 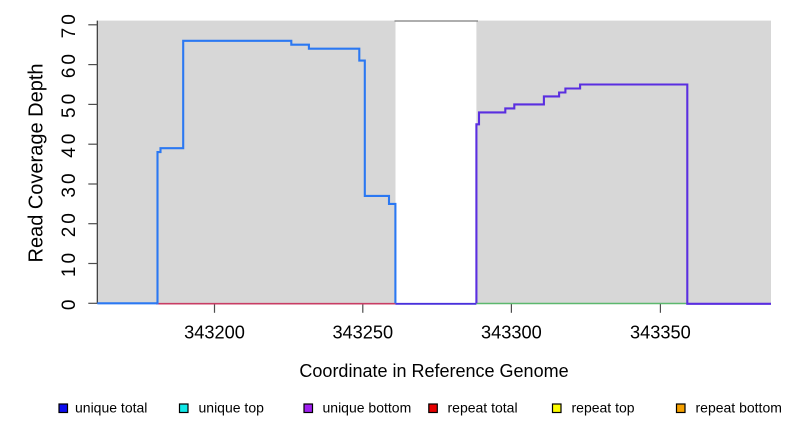 What do you see at coordinates (483, 408) in the screenshot?
I see `svg-text: repeat total` at bounding box center [483, 408].